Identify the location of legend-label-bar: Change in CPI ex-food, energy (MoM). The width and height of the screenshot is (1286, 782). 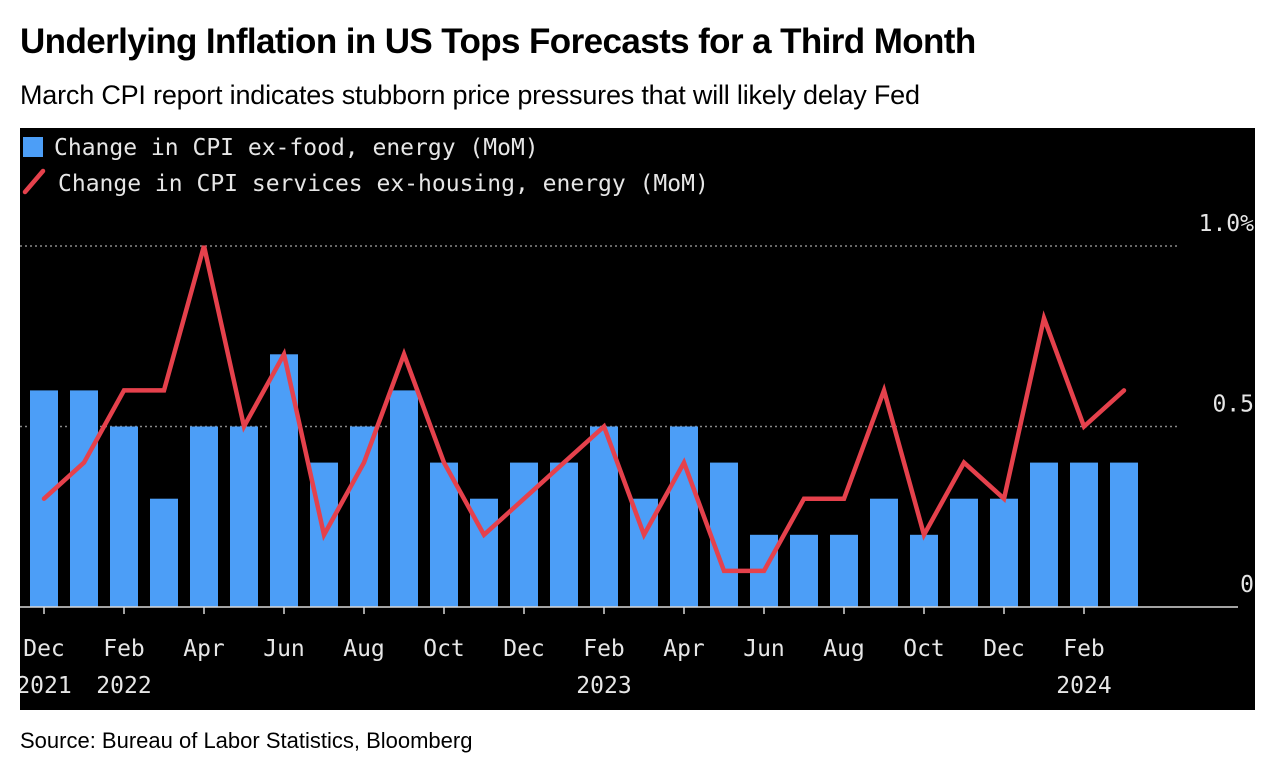
(296, 148).